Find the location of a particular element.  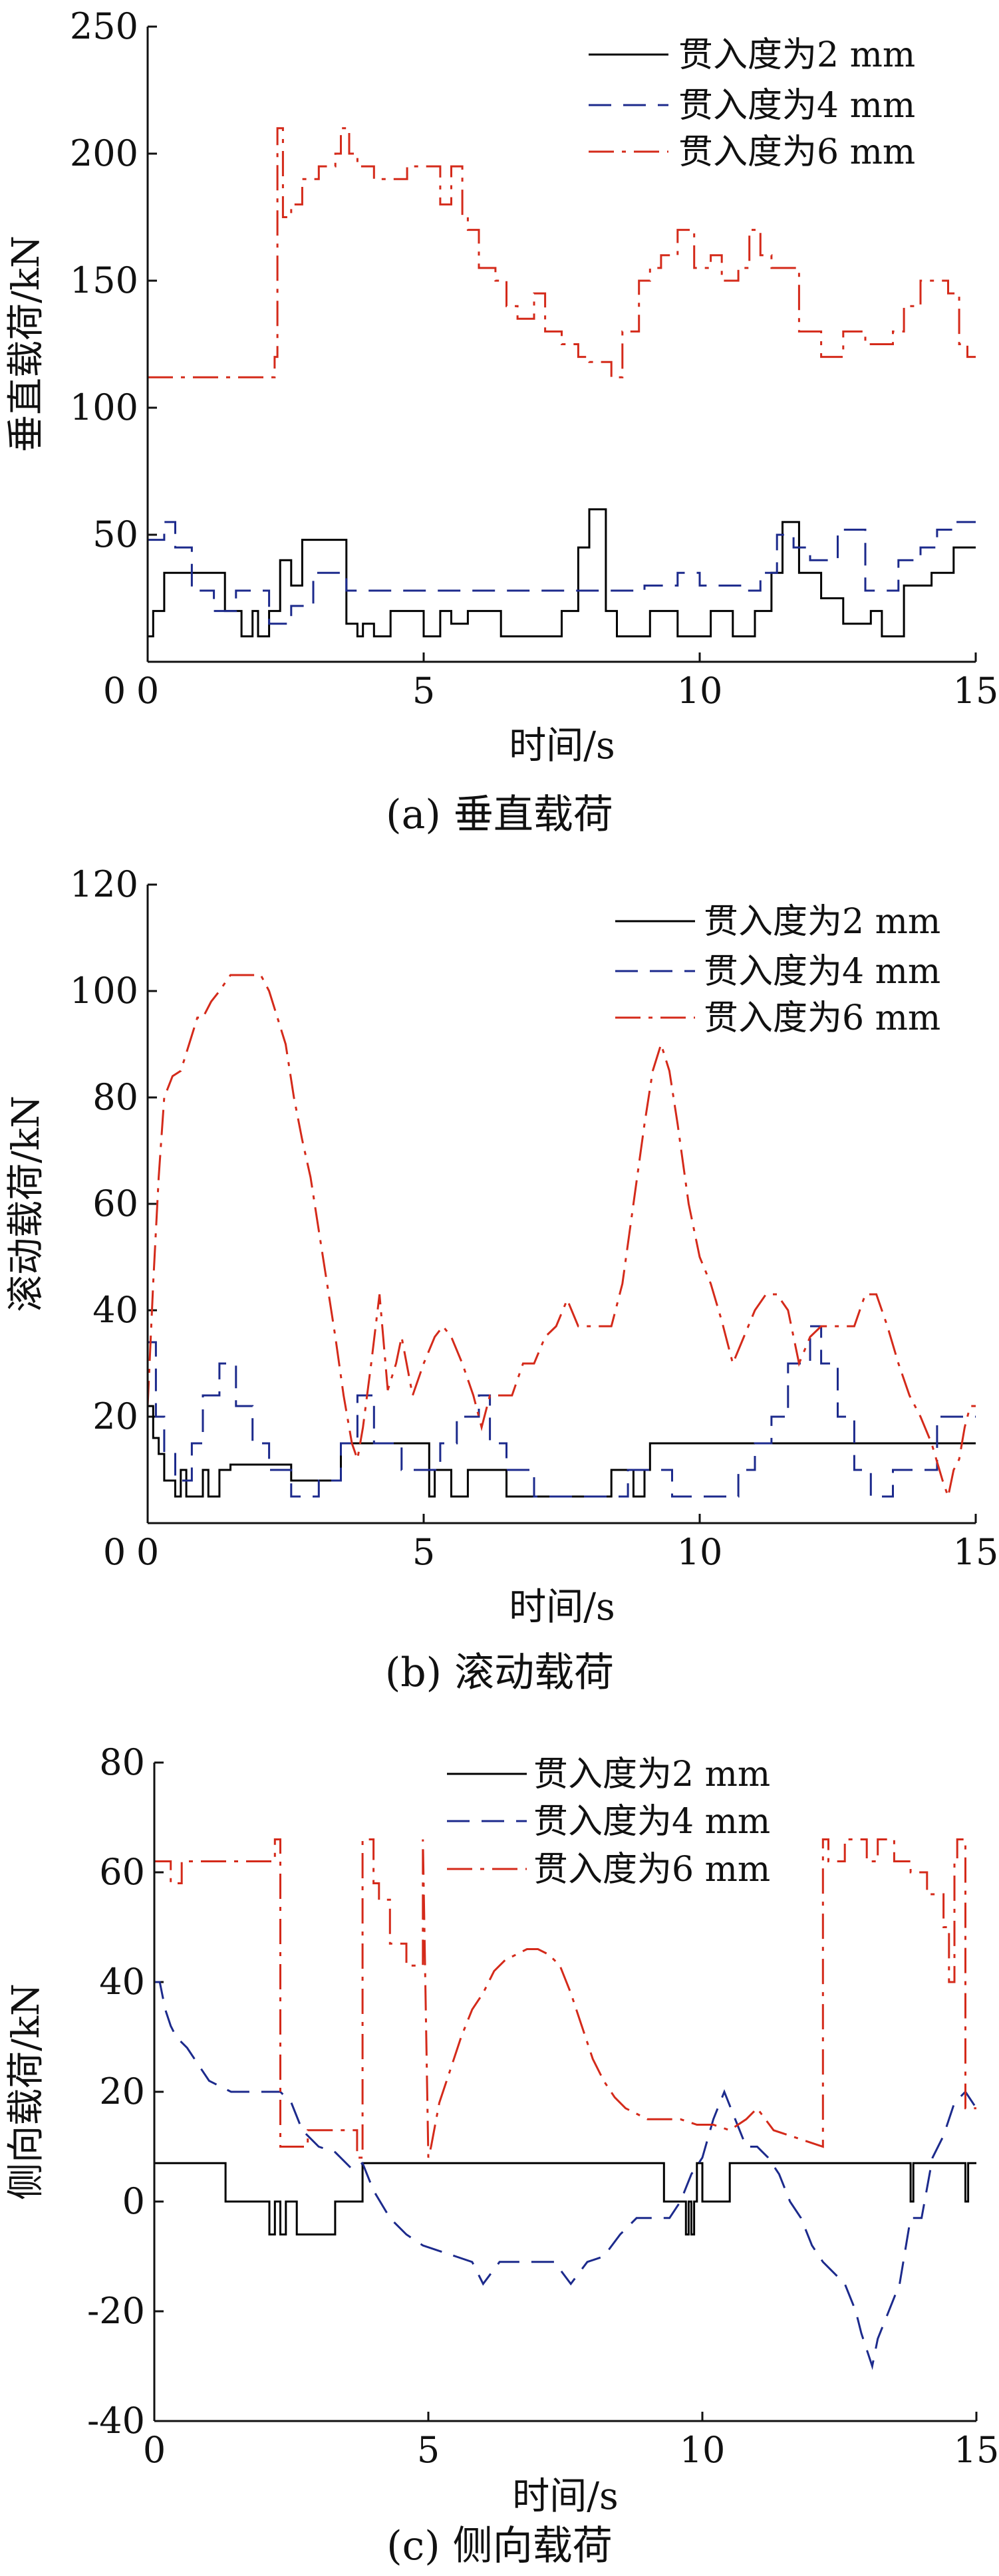

y-axis-label: 侧向载荷/kN is located at coordinates (26, 2091).